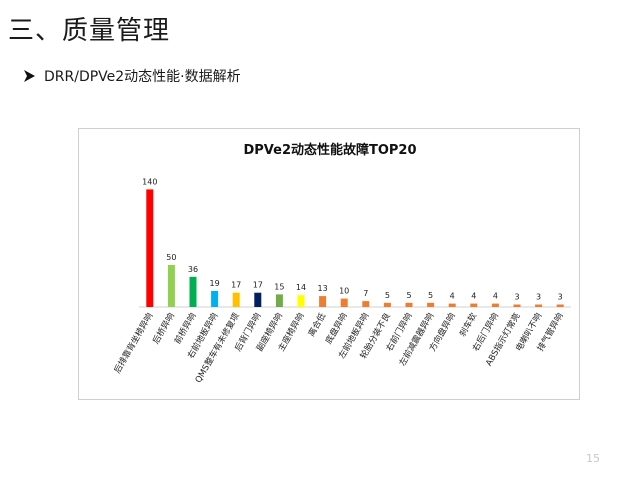 This screenshot has height=480, width=640. Describe the element at coordinates (344, 291) in the screenshot. I see `data-label: 10` at that location.